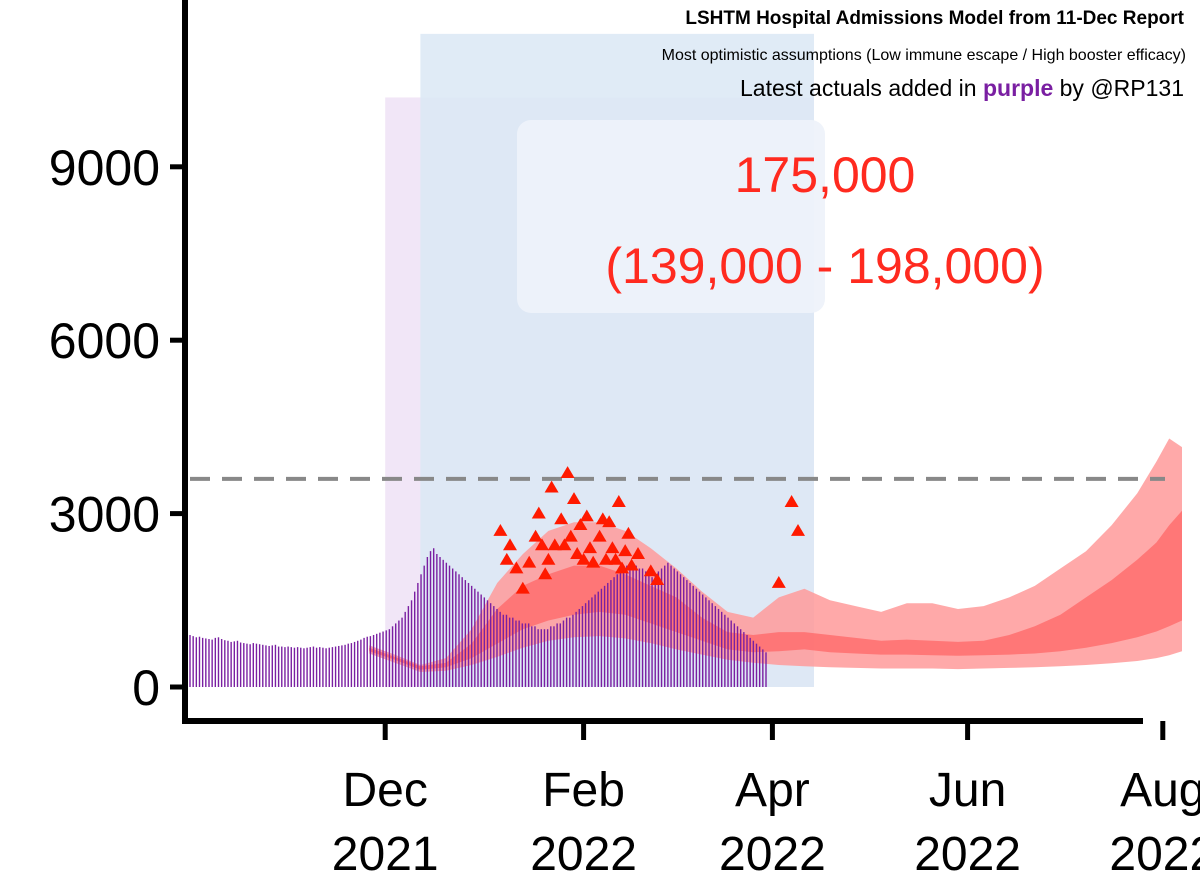 The width and height of the screenshot is (1200, 881). Describe the element at coordinates (1118, 88) in the screenshot. I see `note-suffix: by @RP131` at that location.